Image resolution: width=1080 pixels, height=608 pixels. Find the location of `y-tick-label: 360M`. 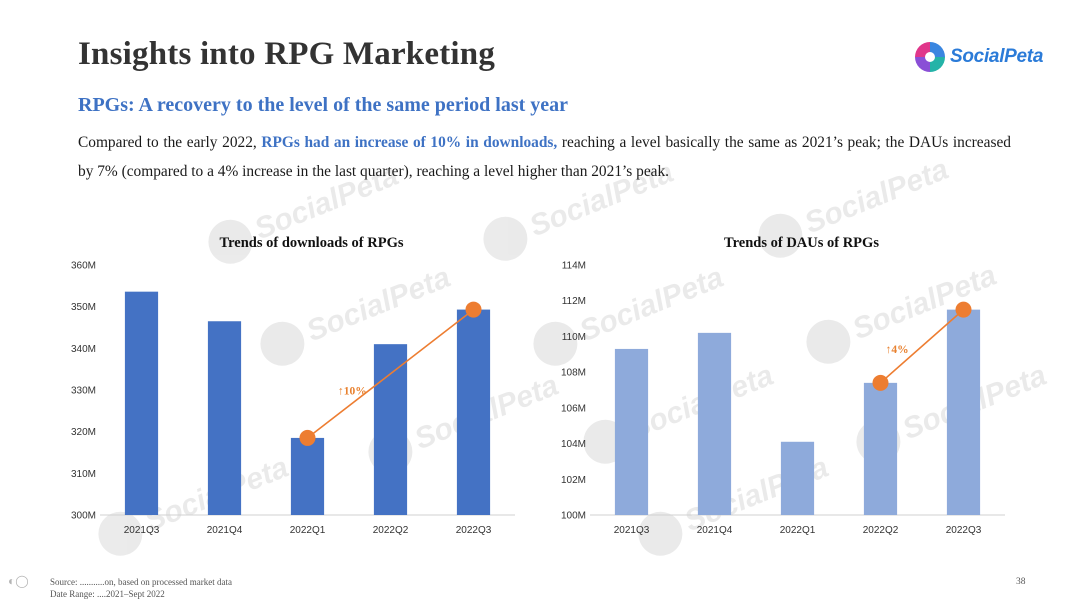

y-tick-label: 360M is located at coordinates (83, 266).